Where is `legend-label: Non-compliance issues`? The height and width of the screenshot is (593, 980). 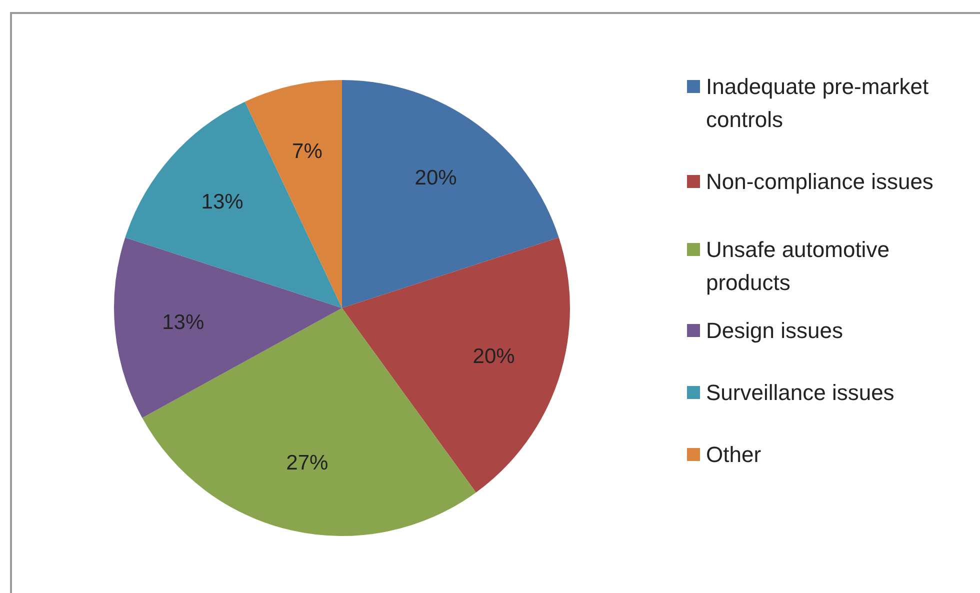 legend-label: Non-compliance issues is located at coordinates (820, 182).